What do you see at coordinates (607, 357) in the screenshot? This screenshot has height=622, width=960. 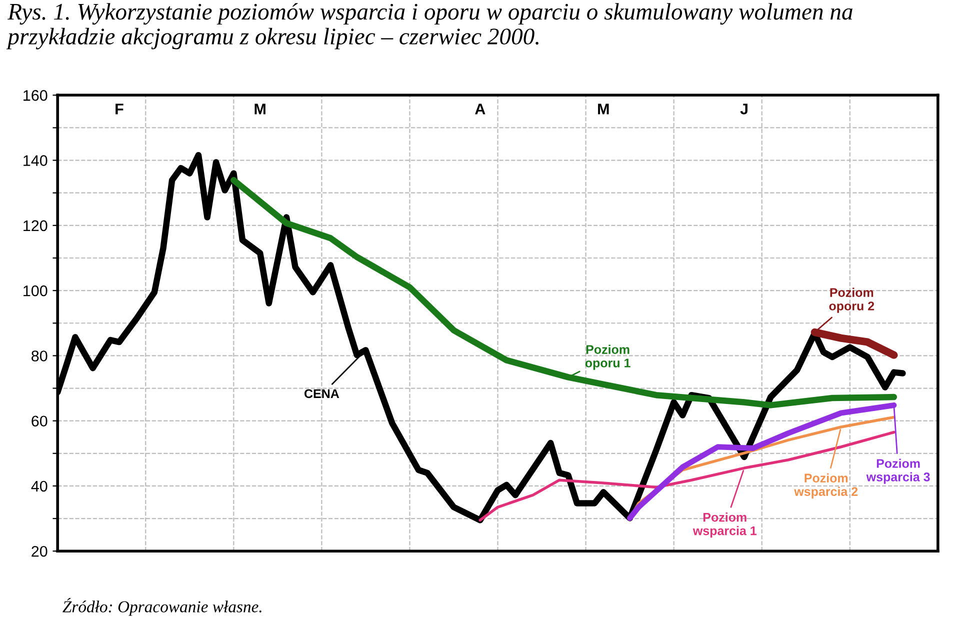 I see `series-label: Poziom oporu 1` at bounding box center [607, 357].